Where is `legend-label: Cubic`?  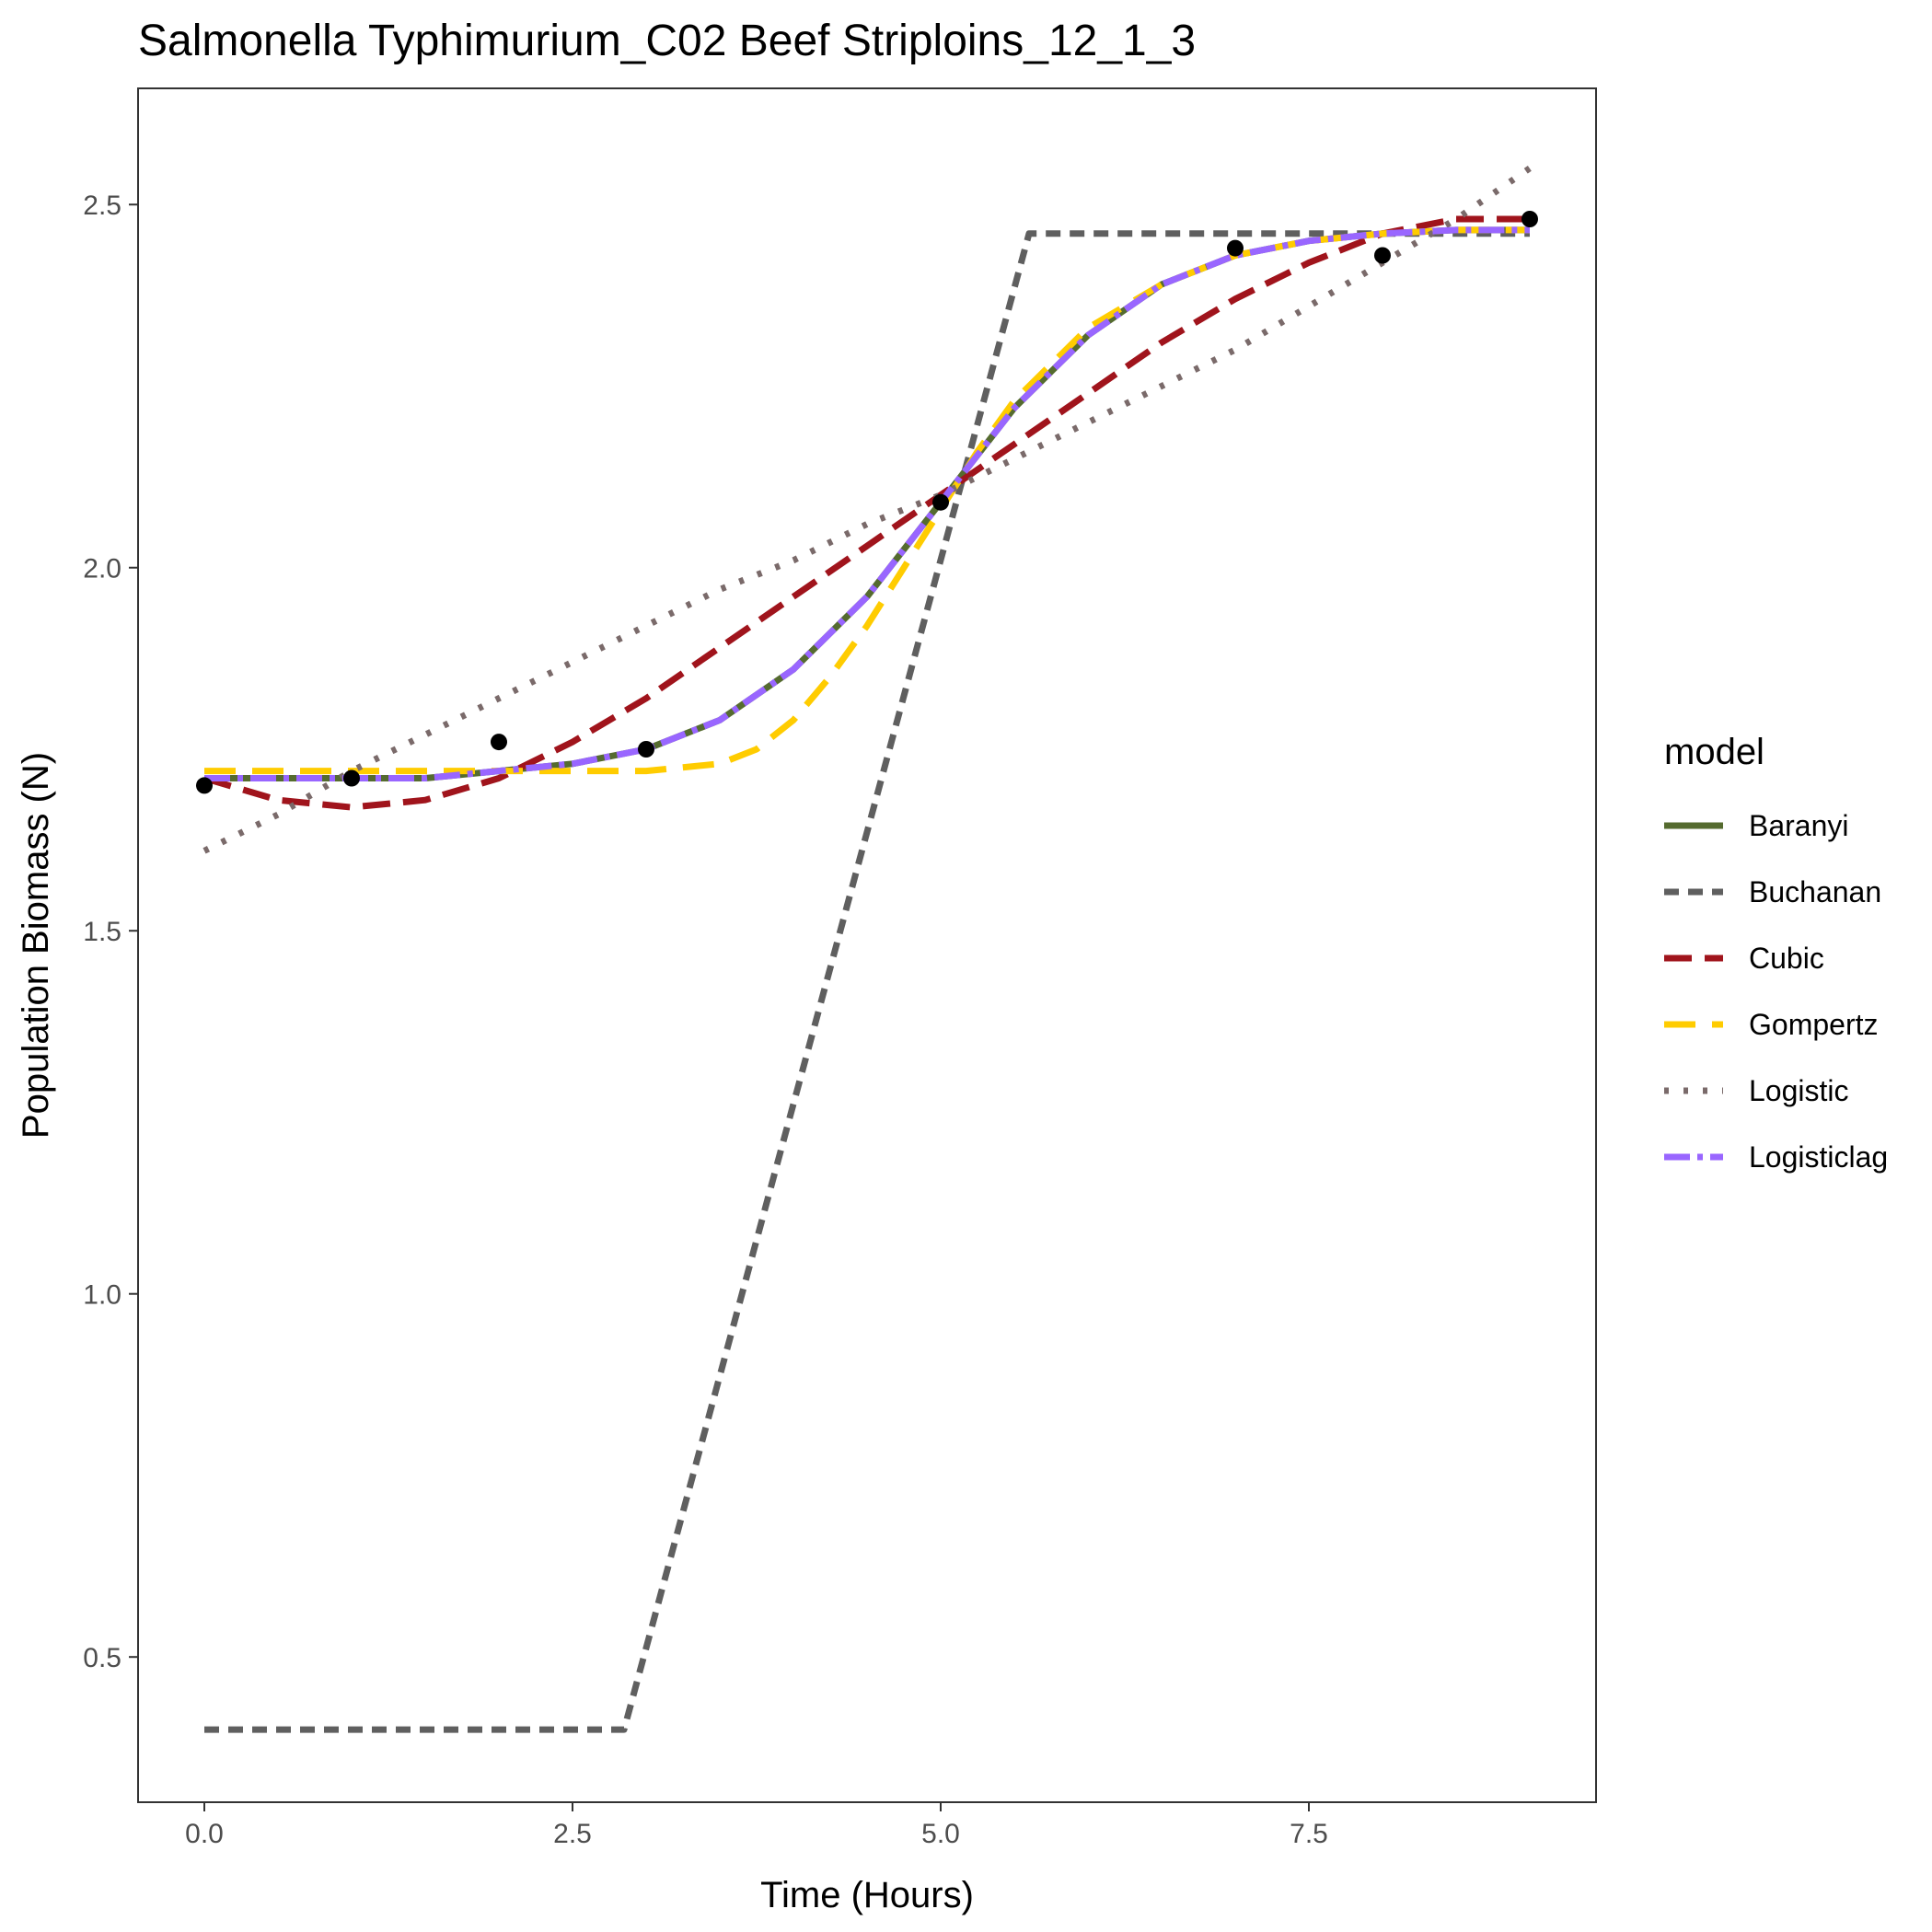 legend-label: Cubic is located at coordinates (1787, 958).